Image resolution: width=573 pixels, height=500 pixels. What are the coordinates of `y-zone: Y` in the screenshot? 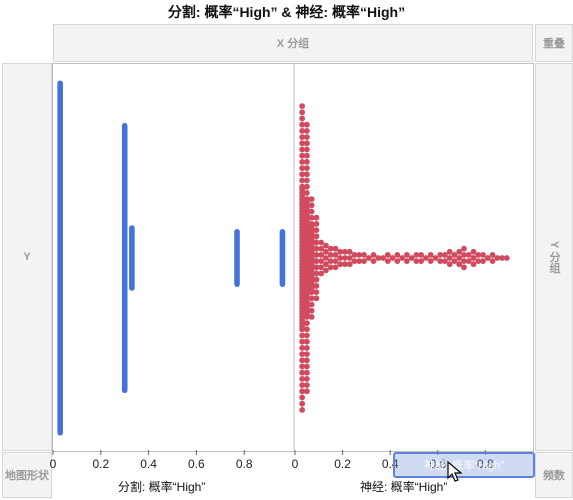 It's located at (27, 257).